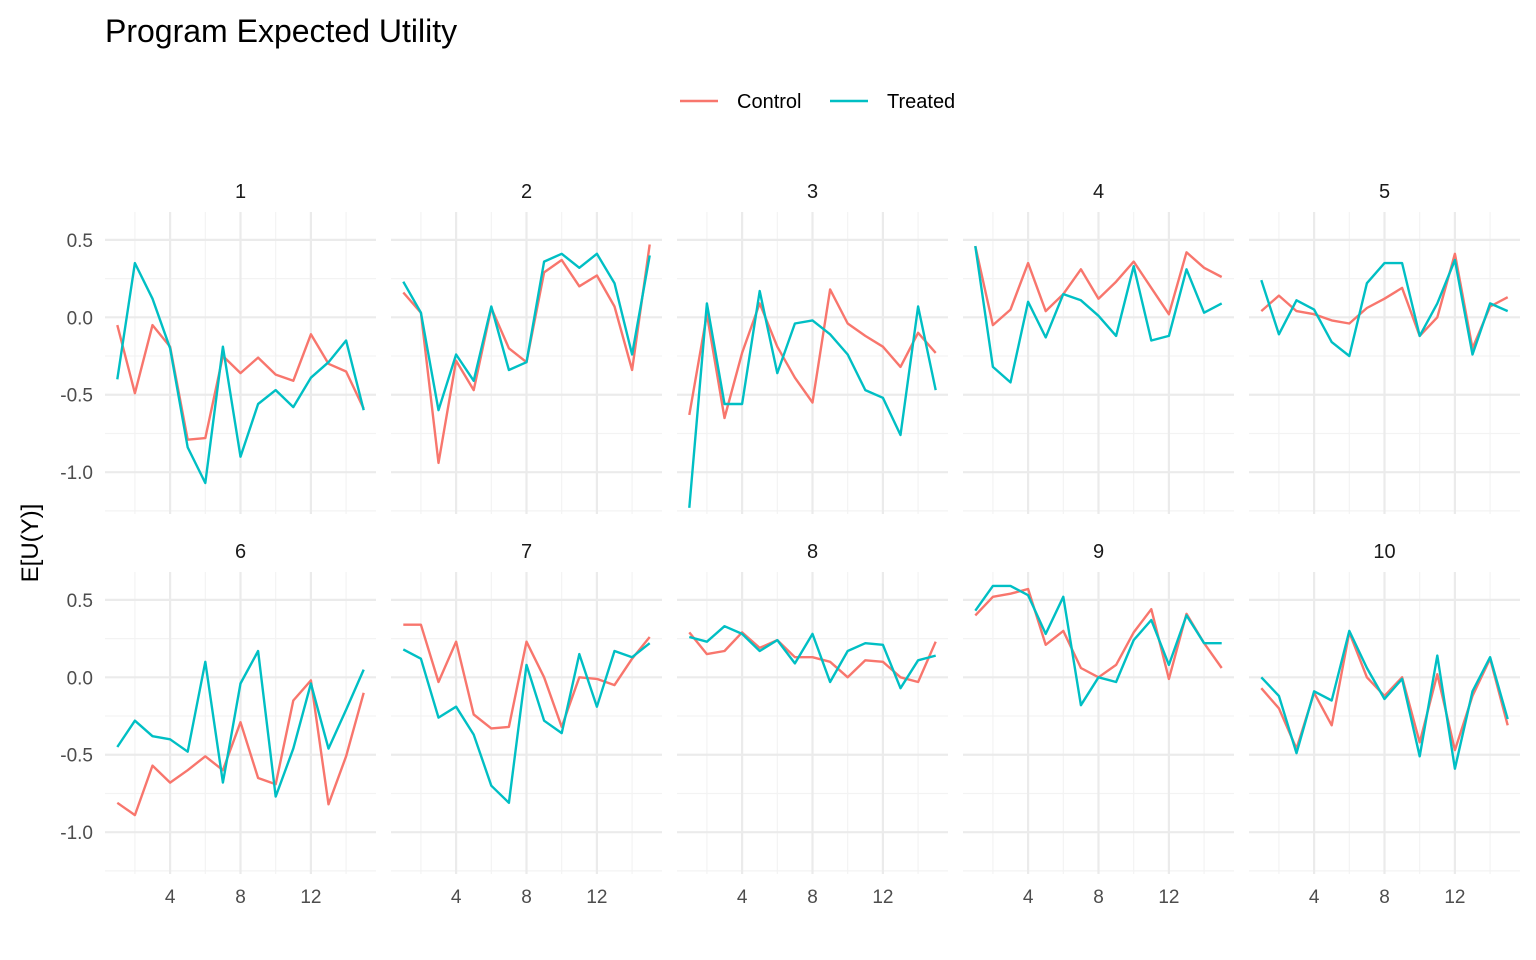 The height and width of the screenshot is (960, 1536). I want to click on facet-panel-6: 6 0.5 0.0 -0.5 -1.0 4 8 12, so click(218, 724).